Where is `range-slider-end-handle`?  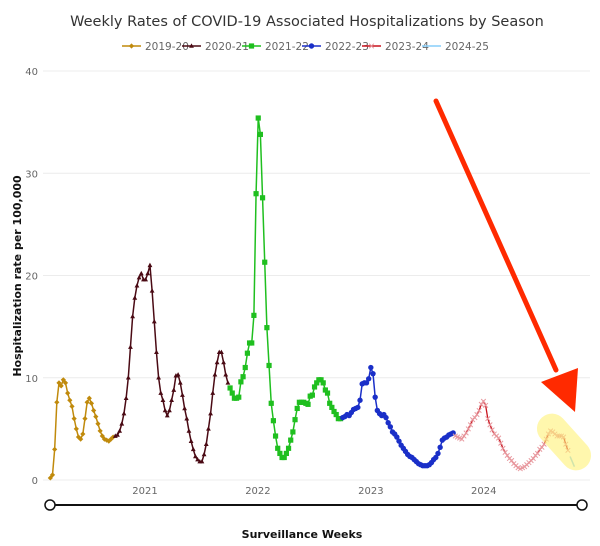 range-slider-end-handle is located at coordinates (582, 505).